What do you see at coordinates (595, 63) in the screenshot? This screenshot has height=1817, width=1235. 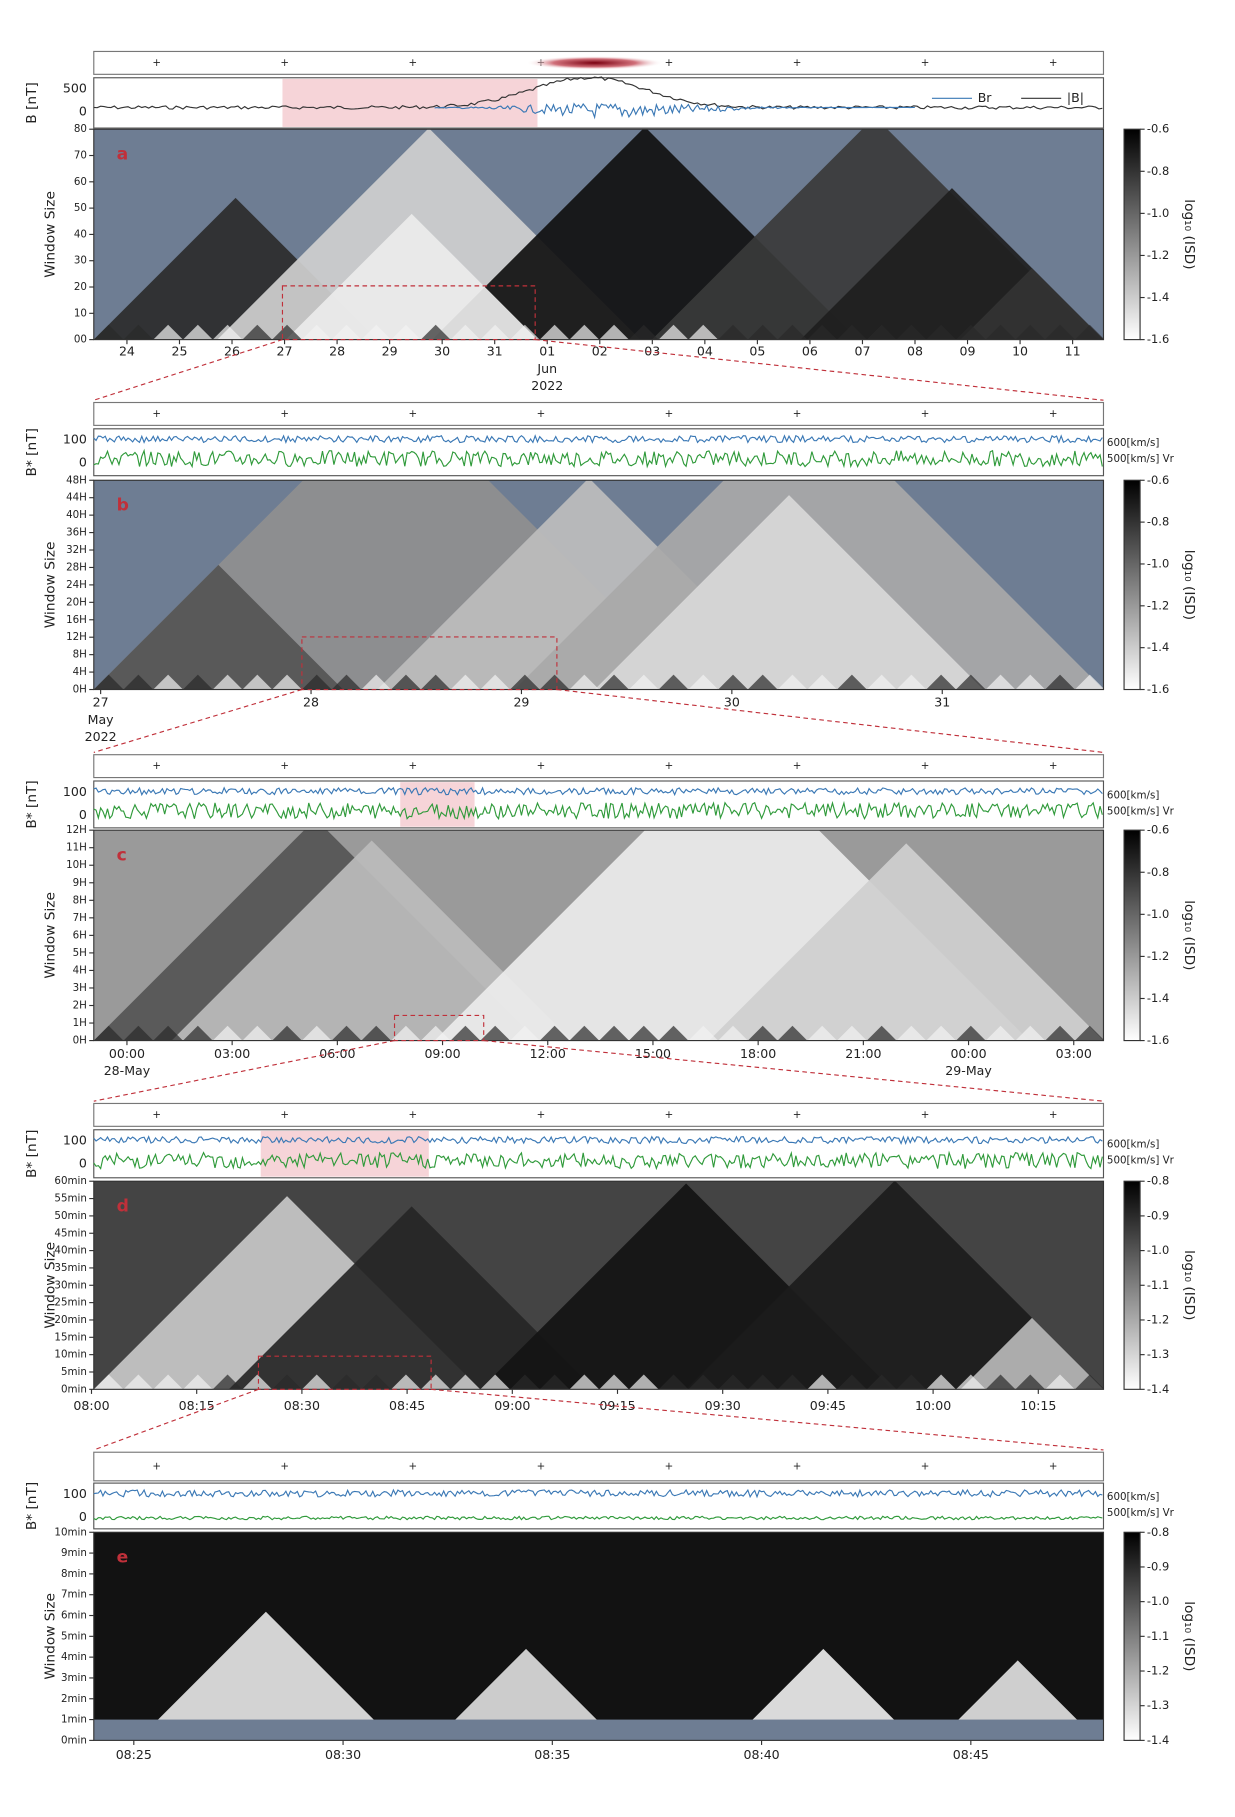 I see `strip-highlight` at bounding box center [595, 63].